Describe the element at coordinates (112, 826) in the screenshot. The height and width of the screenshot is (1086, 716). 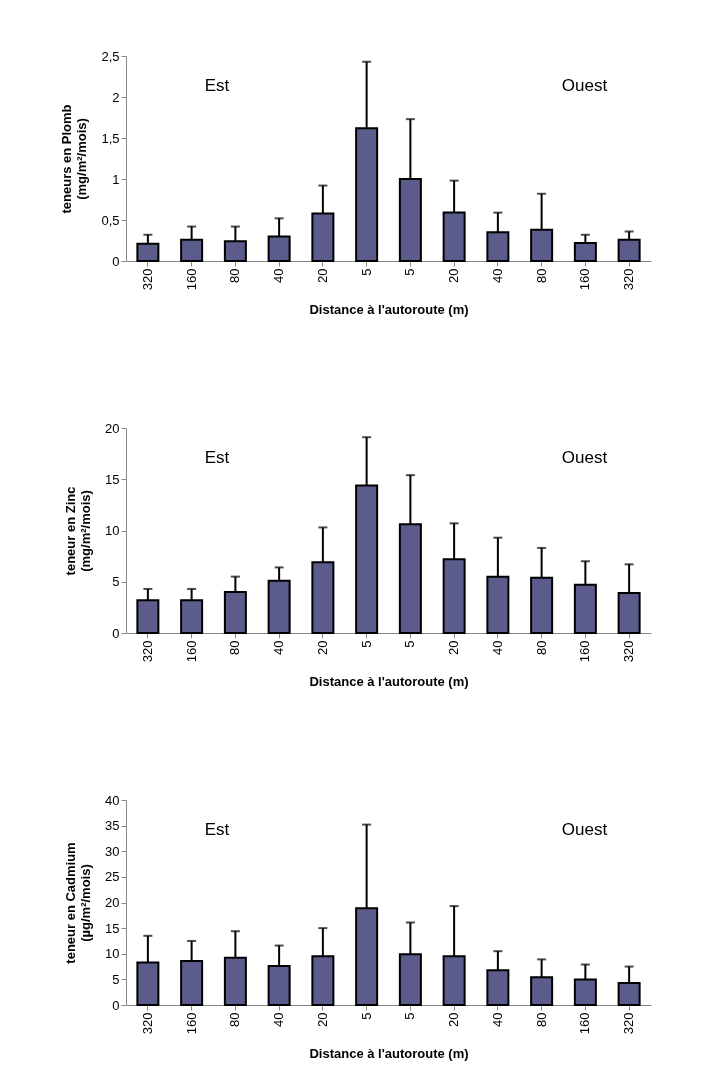
I see `y-tick-label: 35` at that location.